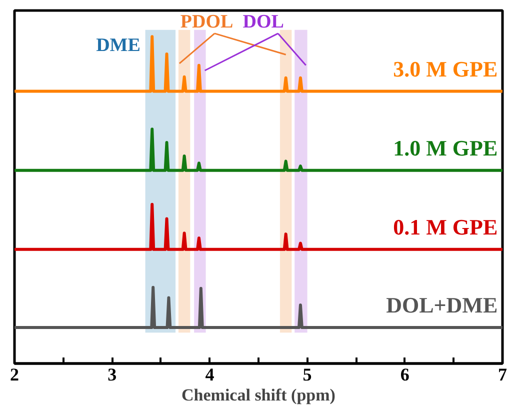 Image resolution: width=510 pixels, height=407 pixels. Describe the element at coordinates (14, 374) in the screenshot. I see `x-tick-label: 2` at that location.